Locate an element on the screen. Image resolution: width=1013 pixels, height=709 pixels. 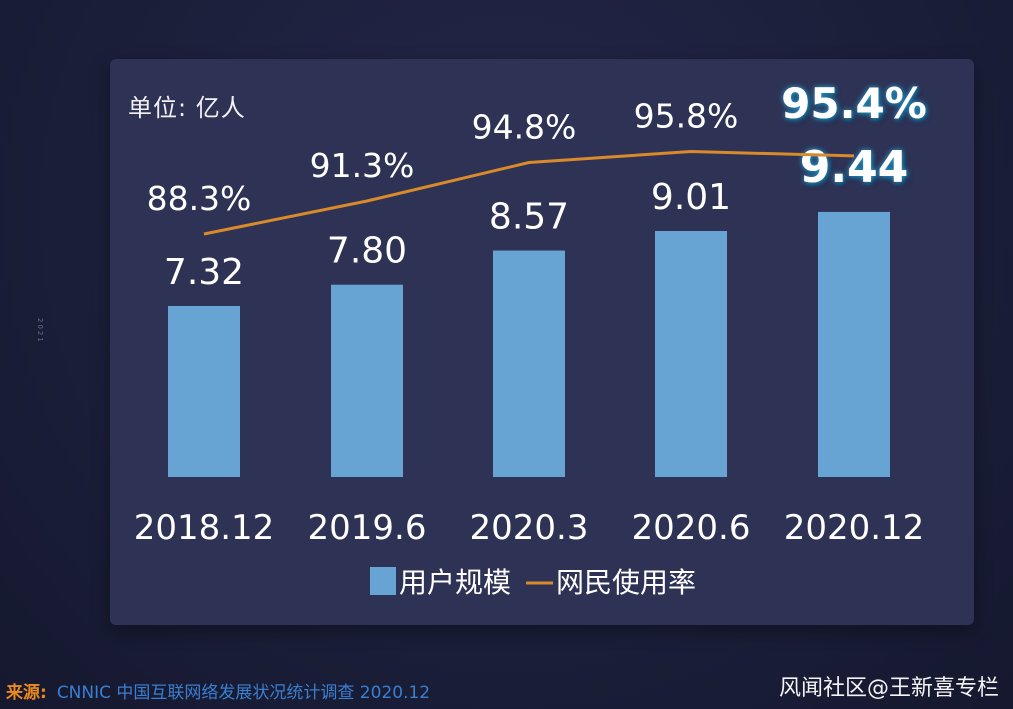
rate-label-2019.6: 91.3% is located at coordinates (362, 165).